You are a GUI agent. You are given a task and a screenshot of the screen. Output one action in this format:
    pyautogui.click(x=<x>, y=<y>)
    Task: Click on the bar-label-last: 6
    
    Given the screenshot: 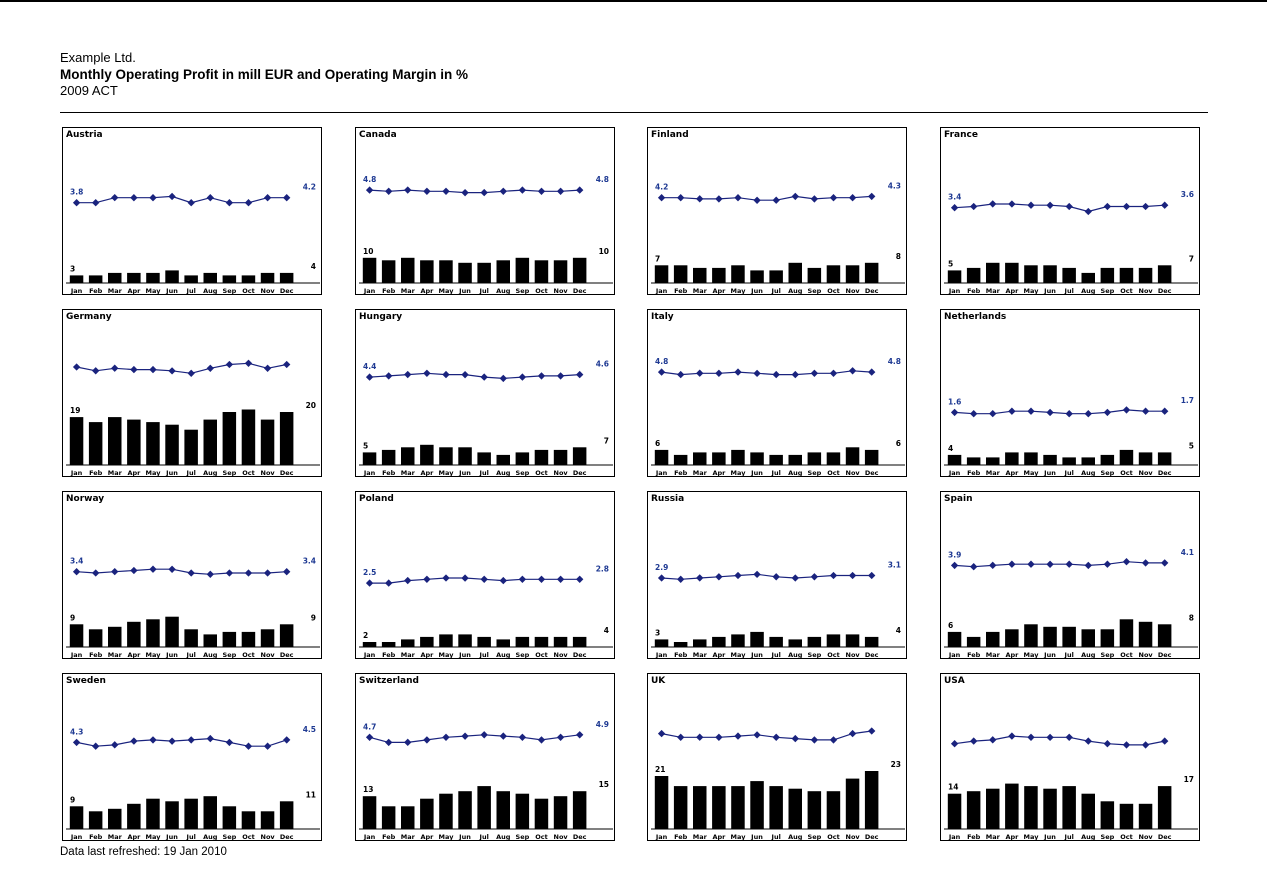 What is the action you would take?
    pyautogui.click(x=898, y=443)
    